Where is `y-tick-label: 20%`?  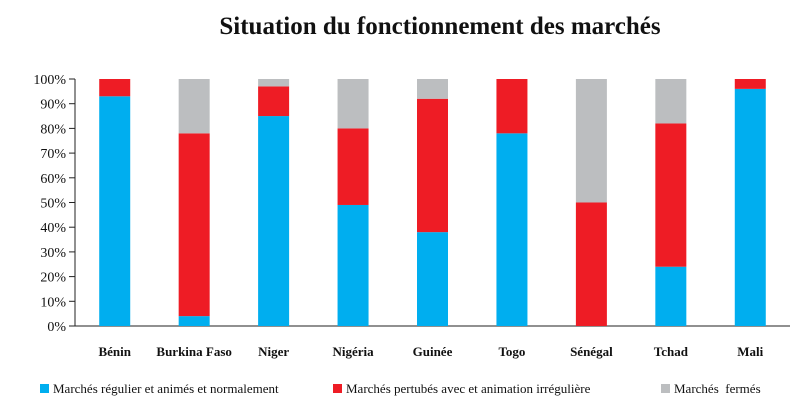 y-tick-label: 20% is located at coordinates (53, 278).